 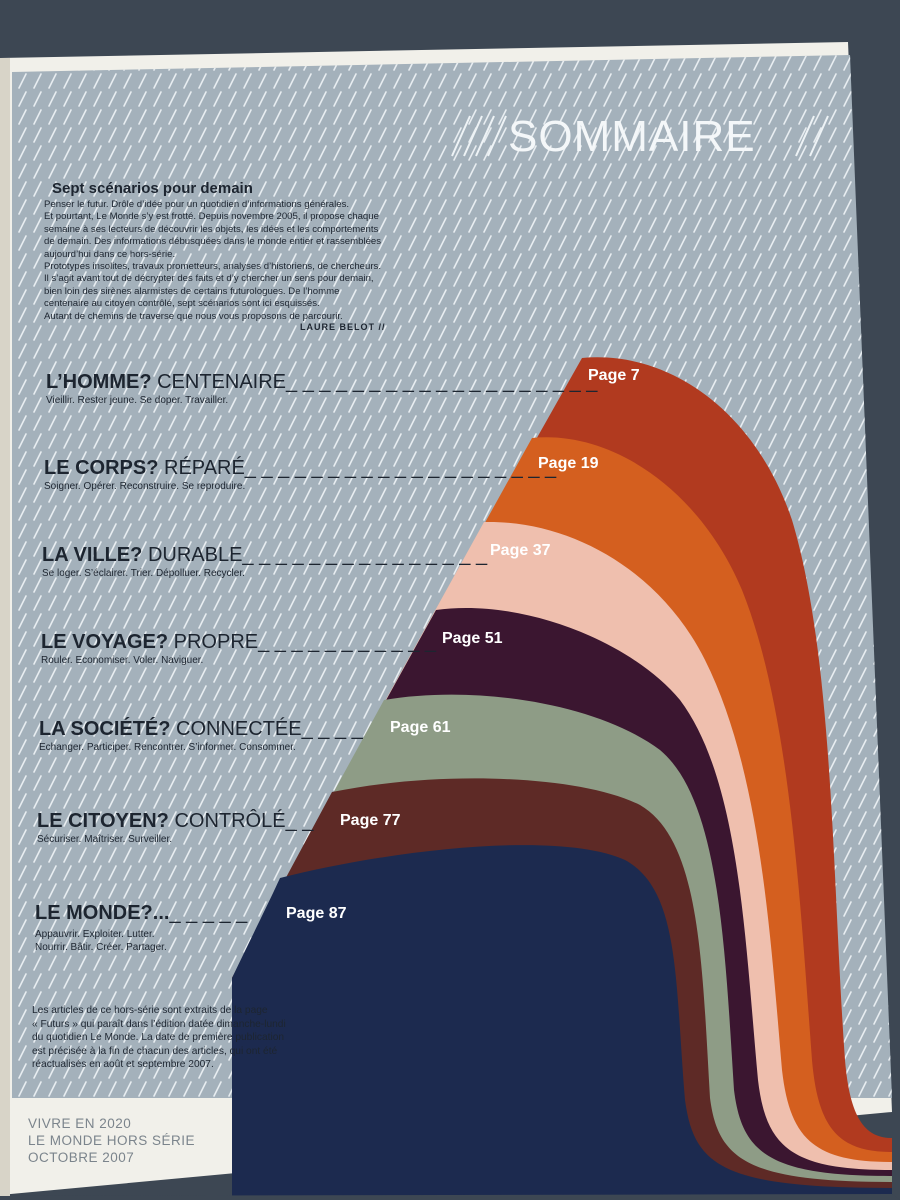 I want to click on chapter-theme: CENTENAIRE, so click(x=222, y=382).